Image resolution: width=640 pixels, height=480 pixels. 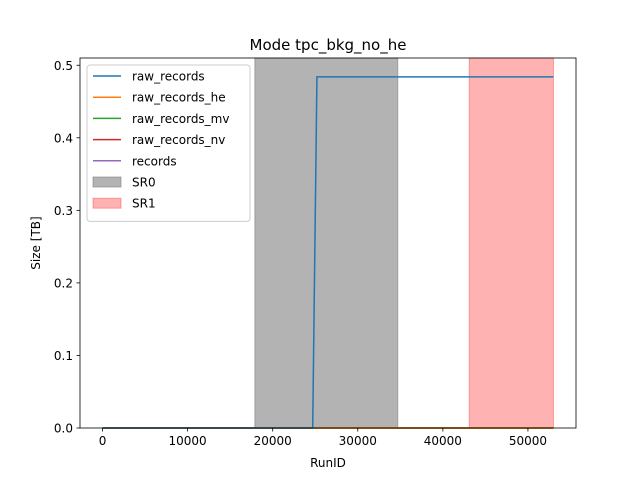 I want to click on legend-swatch-sr0, so click(x=107, y=182).